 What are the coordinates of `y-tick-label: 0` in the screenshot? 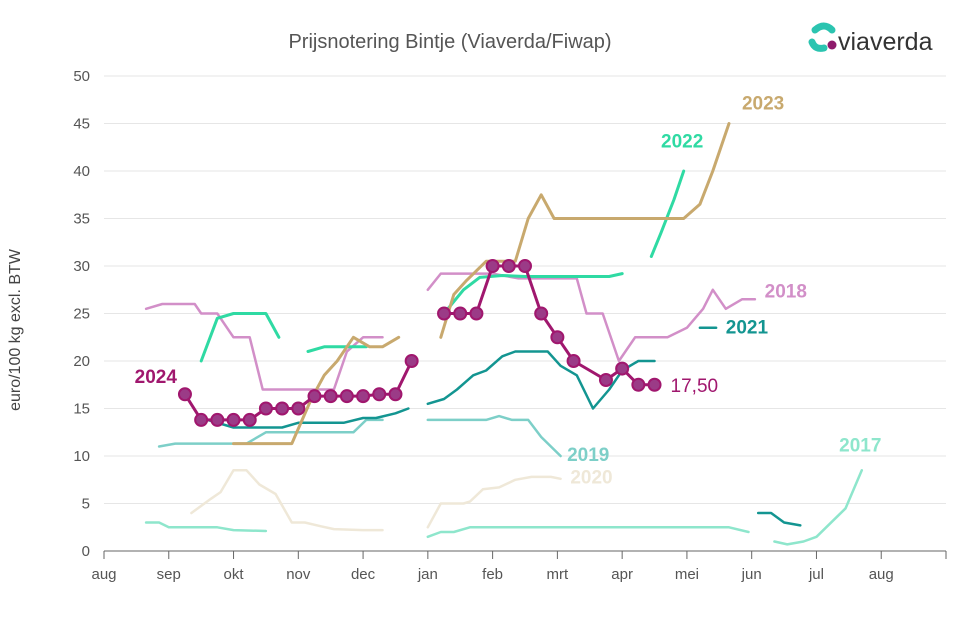 It's located at (86, 551).